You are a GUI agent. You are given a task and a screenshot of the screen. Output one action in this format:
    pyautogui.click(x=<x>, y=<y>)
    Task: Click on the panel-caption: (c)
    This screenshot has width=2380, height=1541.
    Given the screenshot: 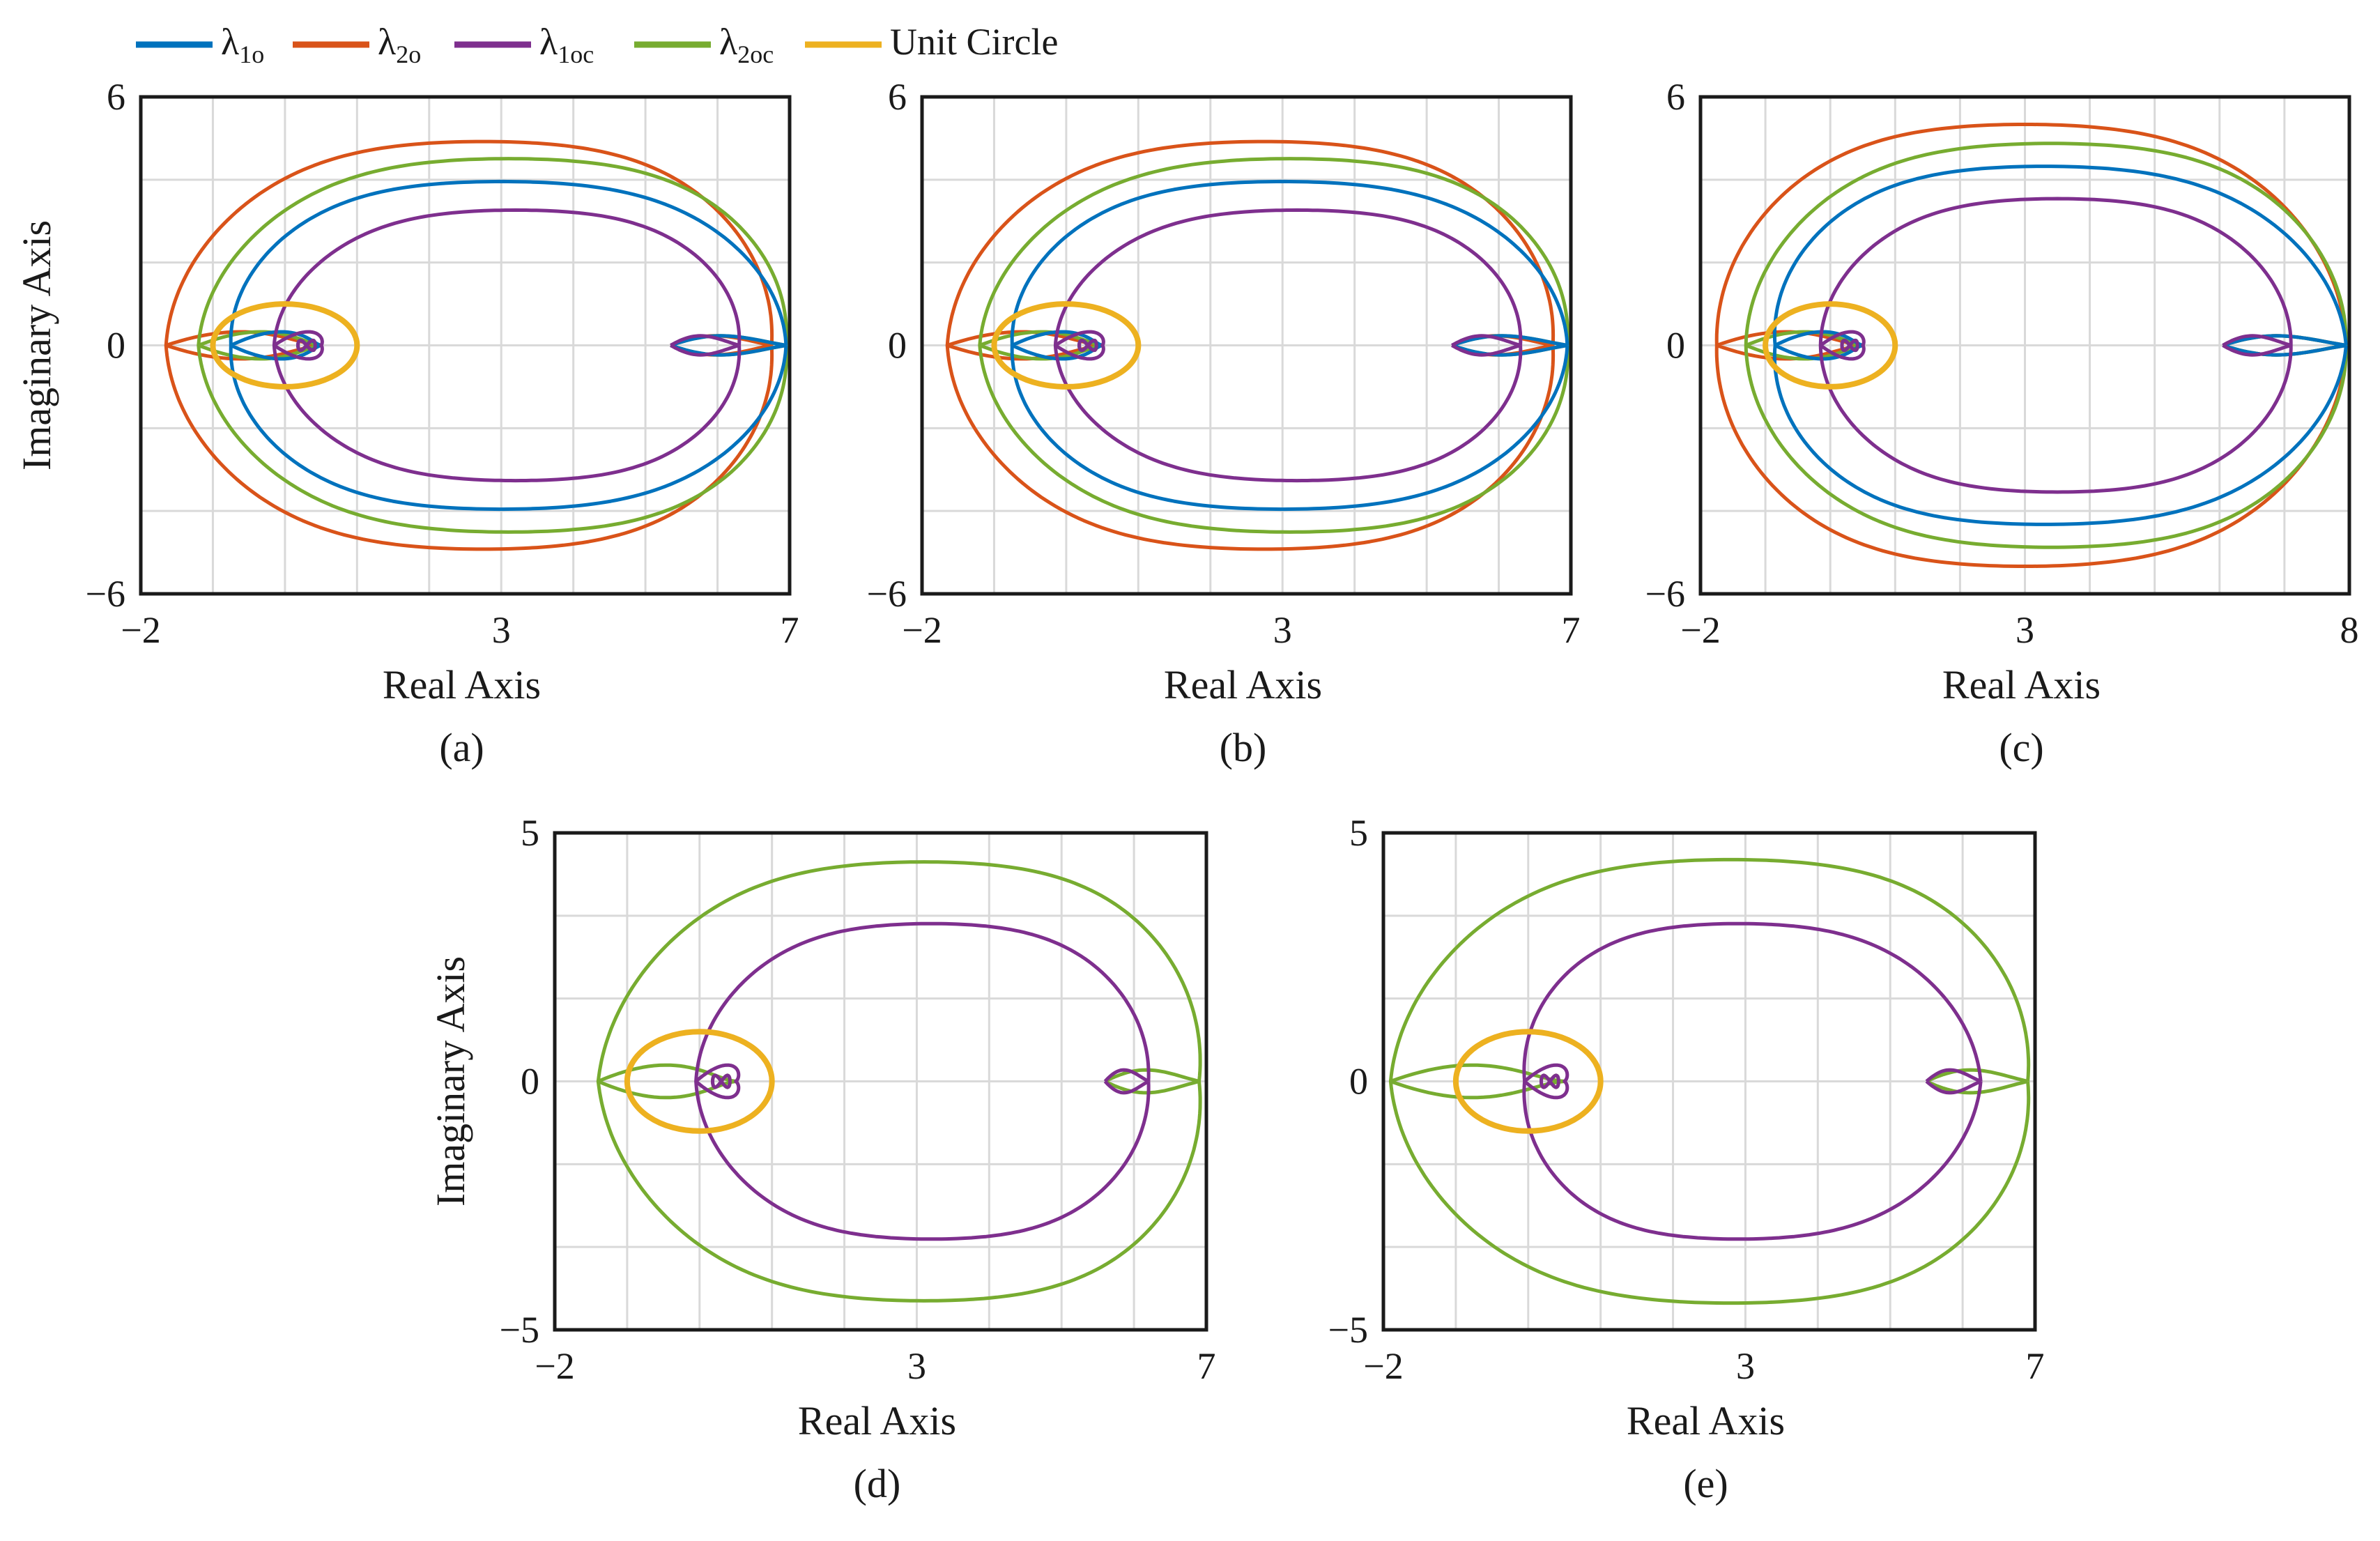 What is the action you would take?
    pyautogui.click(x=2021, y=747)
    